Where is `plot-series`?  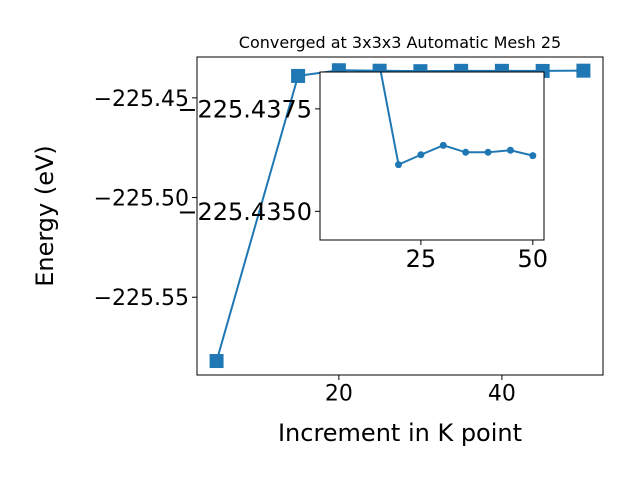
plot-series is located at coordinates (458, 120).